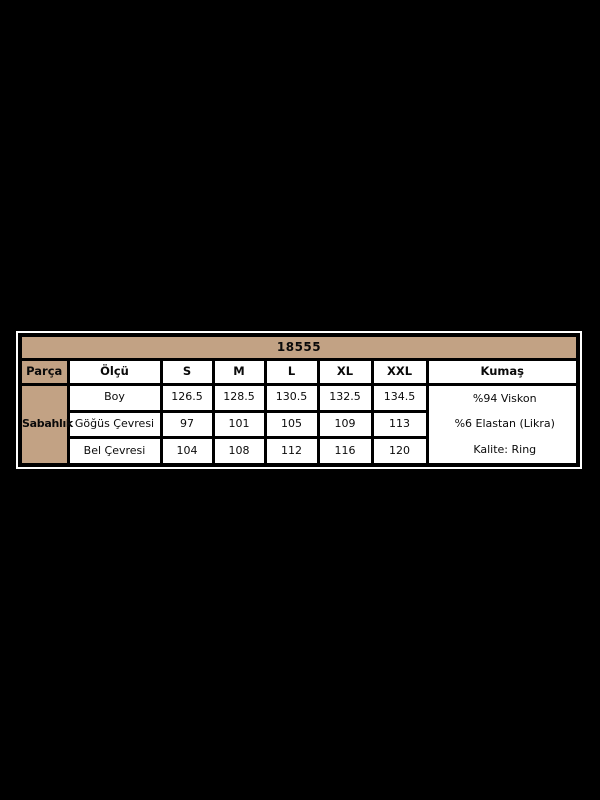  Describe the element at coordinates (291, 424) in the screenshot. I see `value-cell: 105` at that location.